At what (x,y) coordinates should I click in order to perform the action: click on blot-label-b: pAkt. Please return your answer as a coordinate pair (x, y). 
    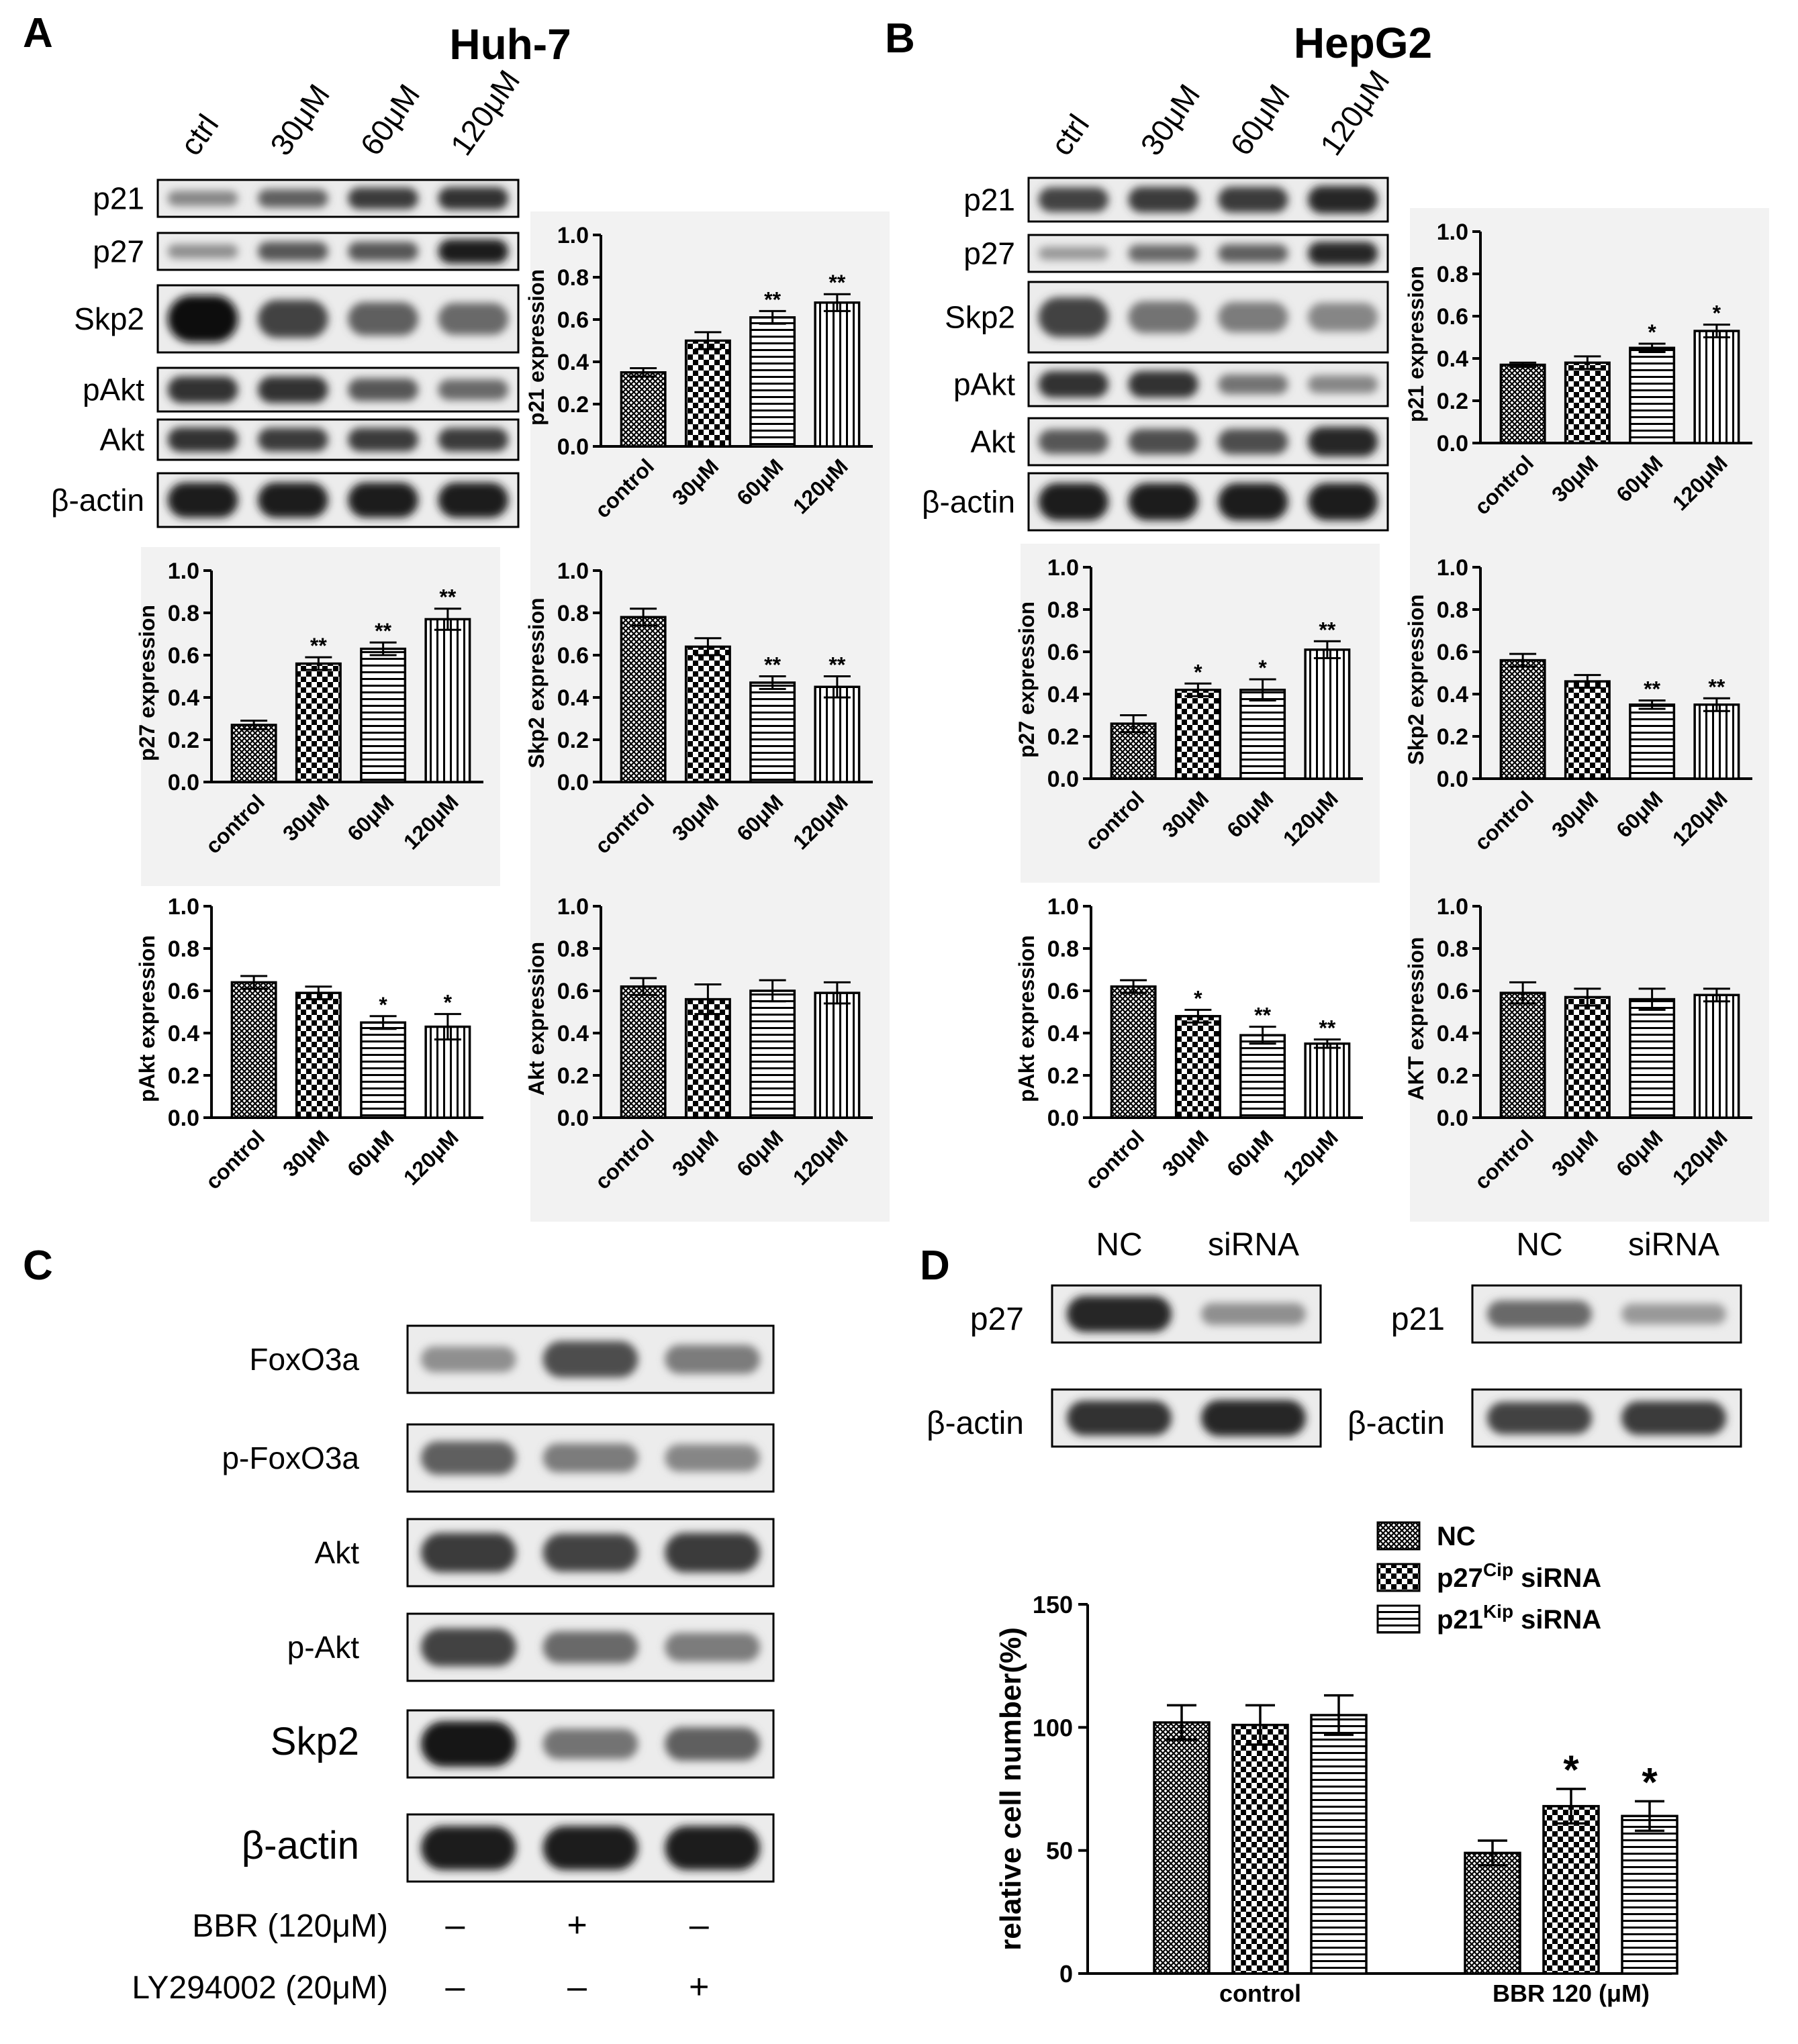
    Looking at the image, I should click on (984, 385).